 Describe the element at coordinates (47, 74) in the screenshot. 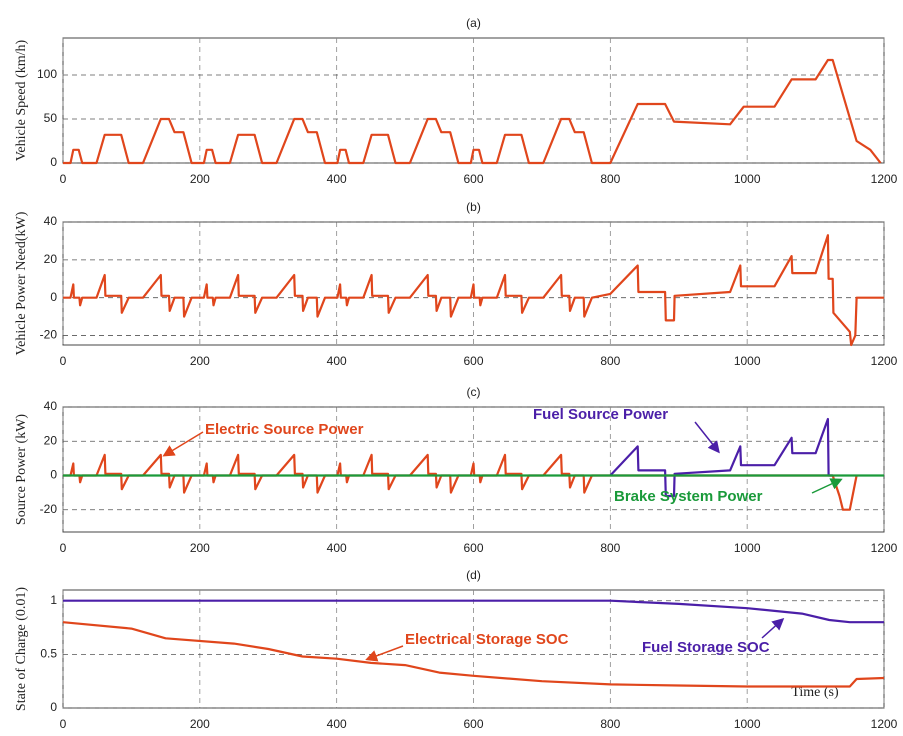

I see `y-tick-label: 100` at that location.